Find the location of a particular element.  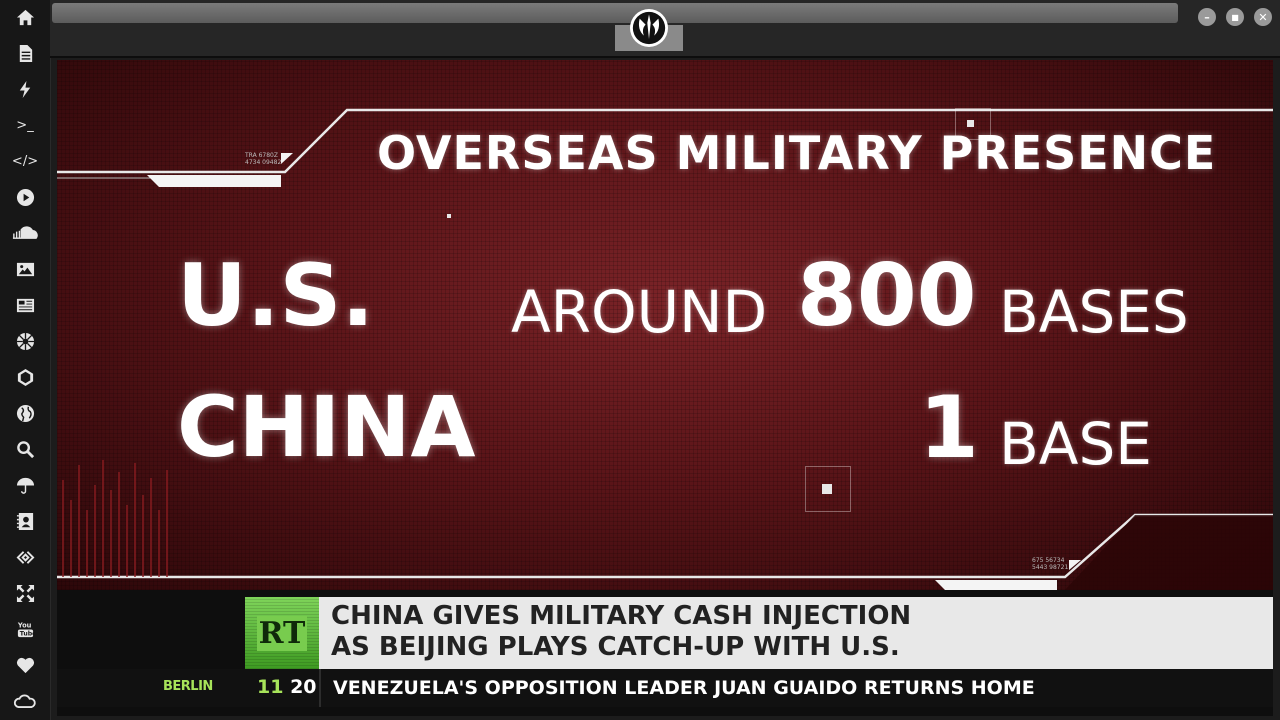

ticker-hour: 11 is located at coordinates (270, 687).